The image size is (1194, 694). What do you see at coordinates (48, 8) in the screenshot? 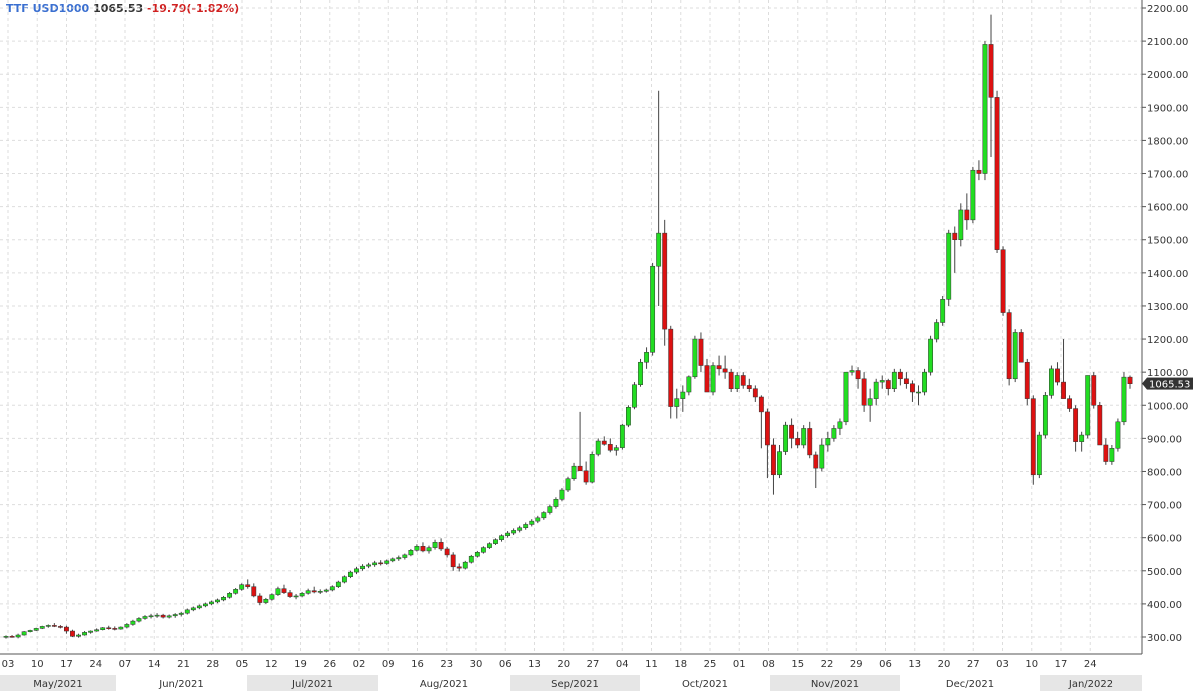
I see `symbol-label: TTF USD1000` at bounding box center [48, 8].